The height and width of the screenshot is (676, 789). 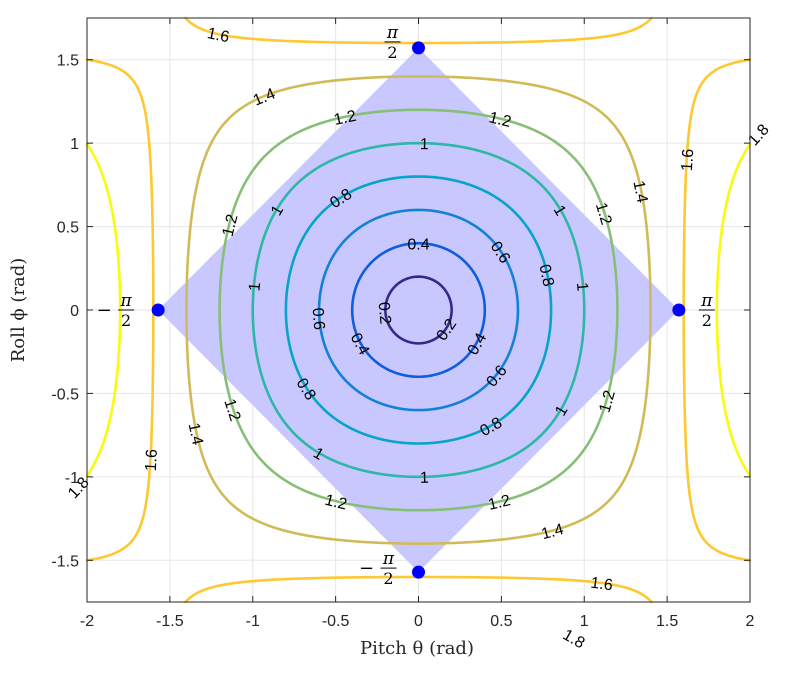 I want to click on x-tick-label: 1.5, so click(x=667, y=621).